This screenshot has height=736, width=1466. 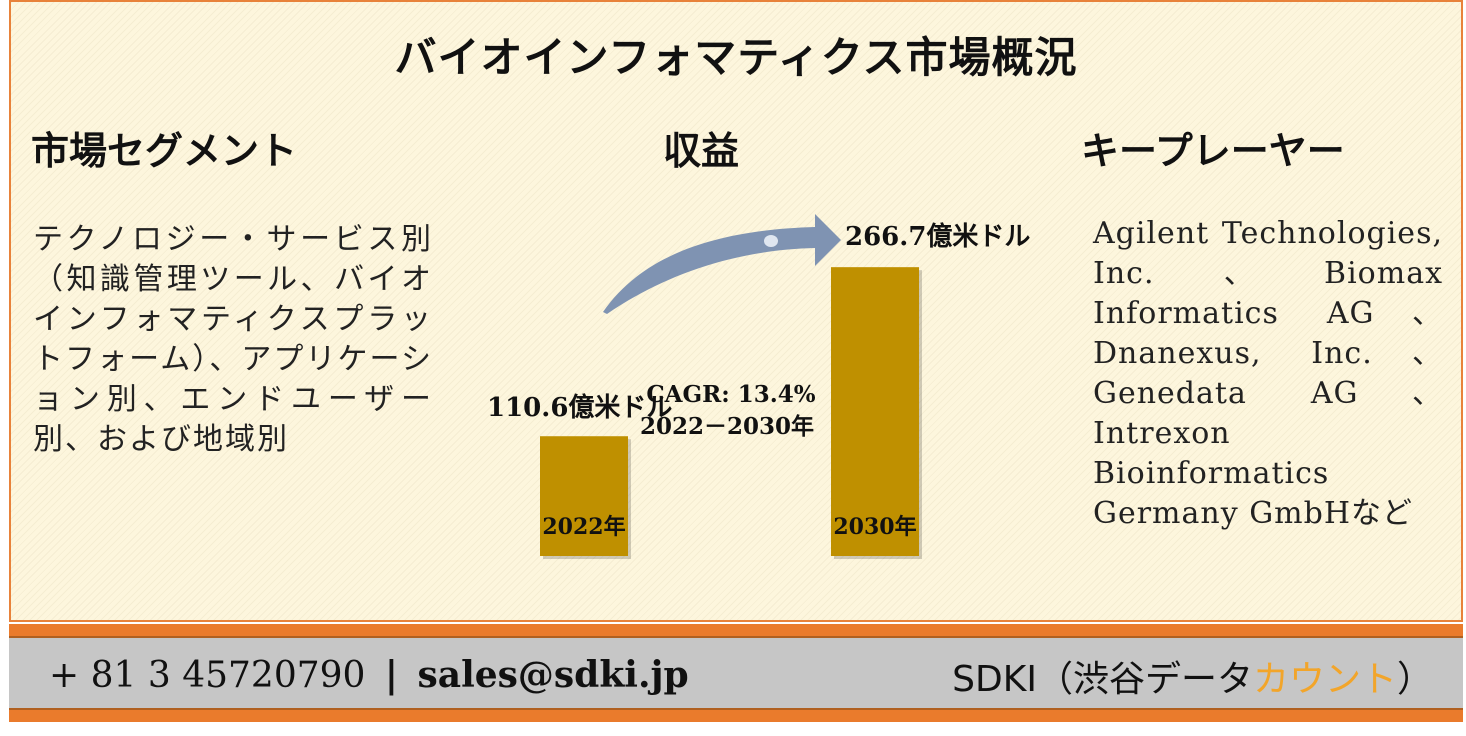 What do you see at coordinates (1324, 679) in the screenshot?
I see `brand-accent: カウント` at bounding box center [1324, 679].